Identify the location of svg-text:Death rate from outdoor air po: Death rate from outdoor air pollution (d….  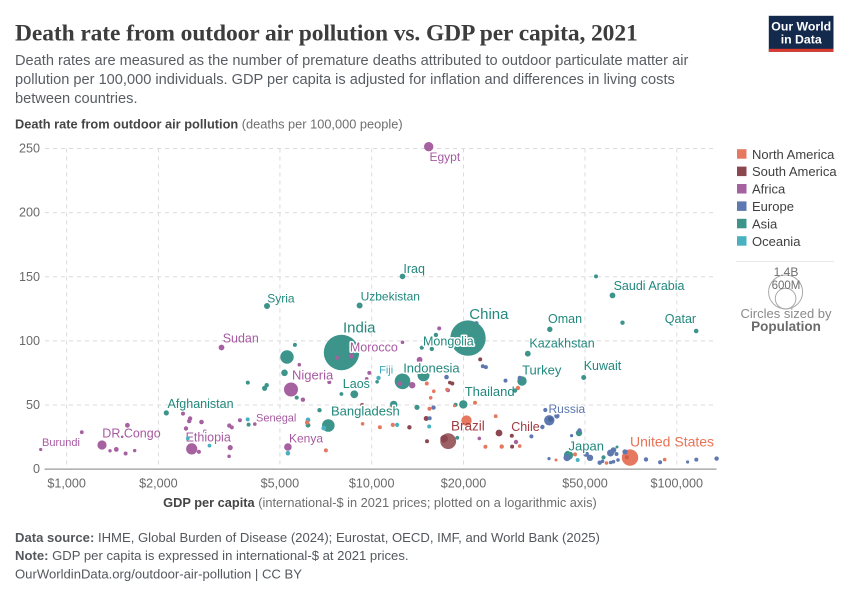
(209, 123).